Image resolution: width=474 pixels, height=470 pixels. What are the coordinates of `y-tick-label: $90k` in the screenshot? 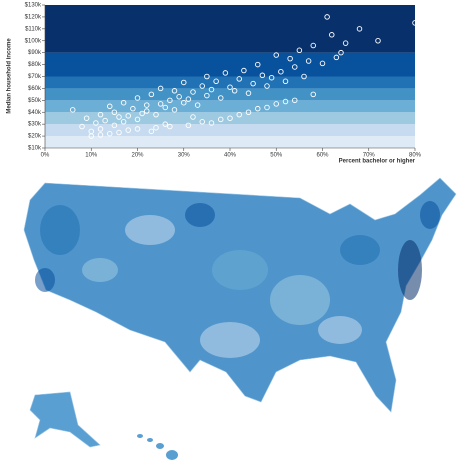 It's located at (35, 53).